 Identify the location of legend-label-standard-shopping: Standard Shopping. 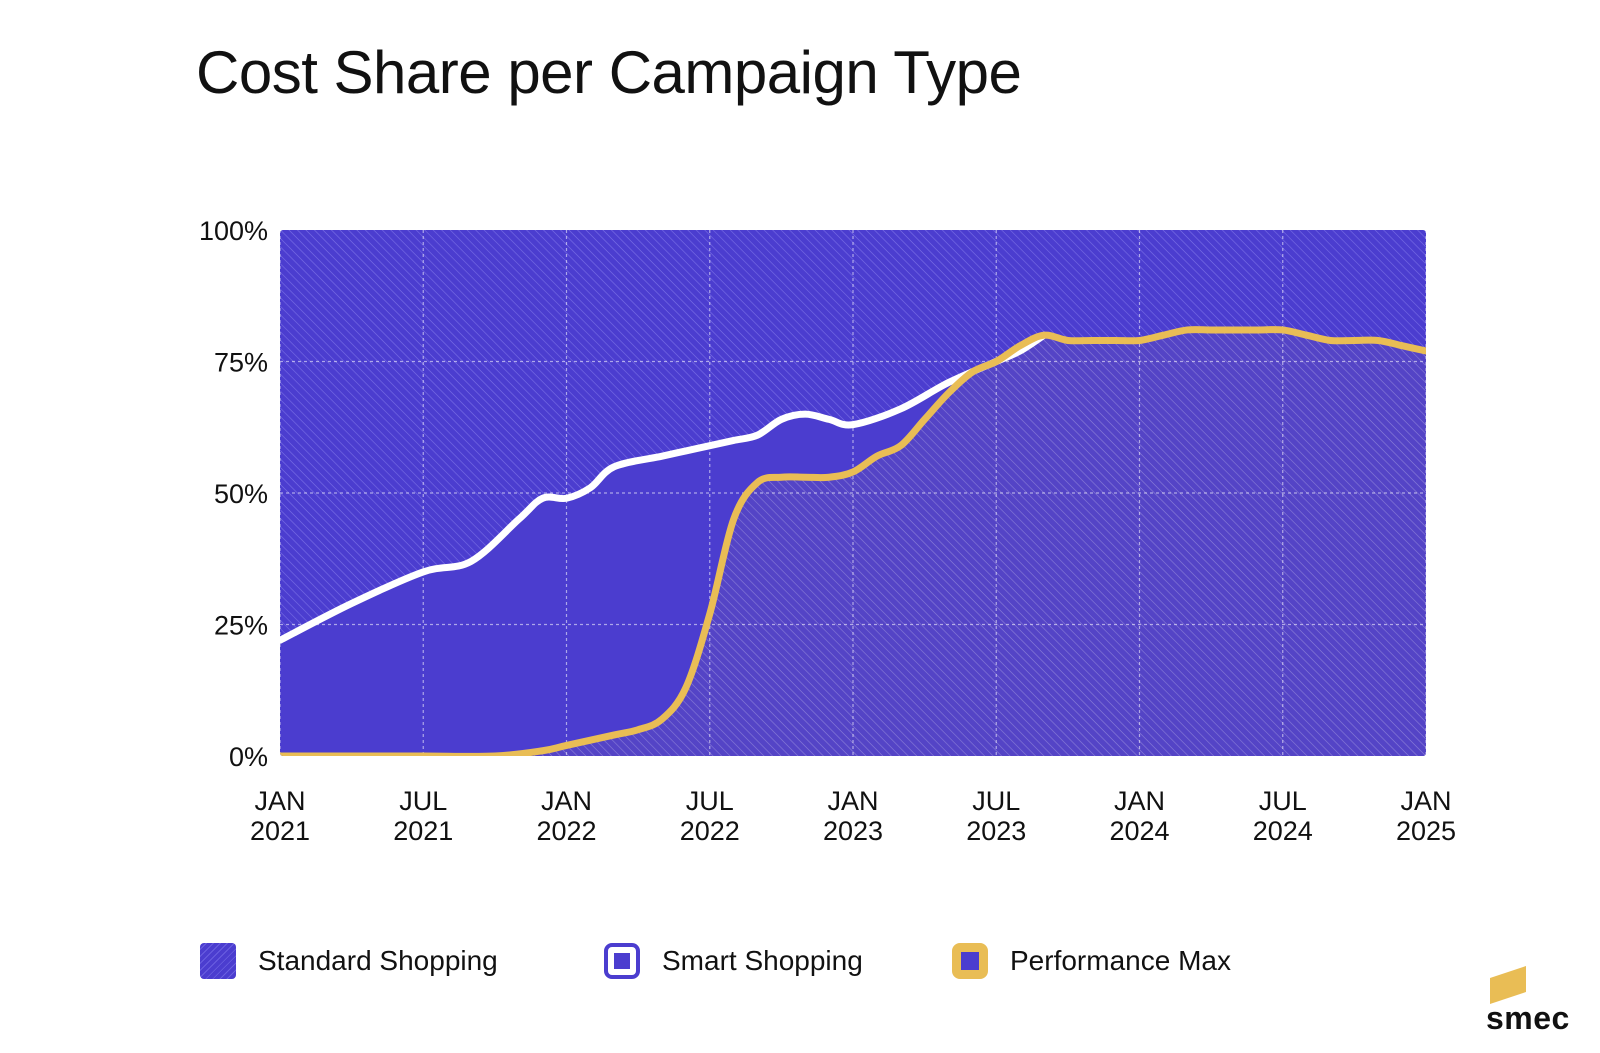
(378, 960).